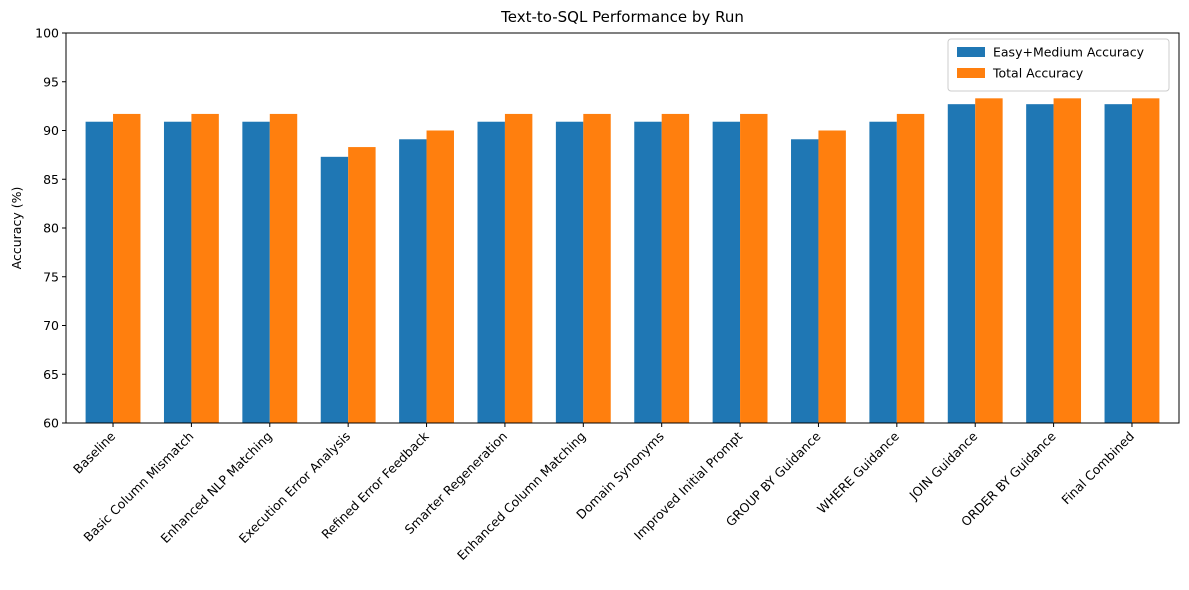 This screenshot has width=1189, height=590. What do you see at coordinates (51, 179) in the screenshot?
I see `y-tick-label: 85` at bounding box center [51, 179].